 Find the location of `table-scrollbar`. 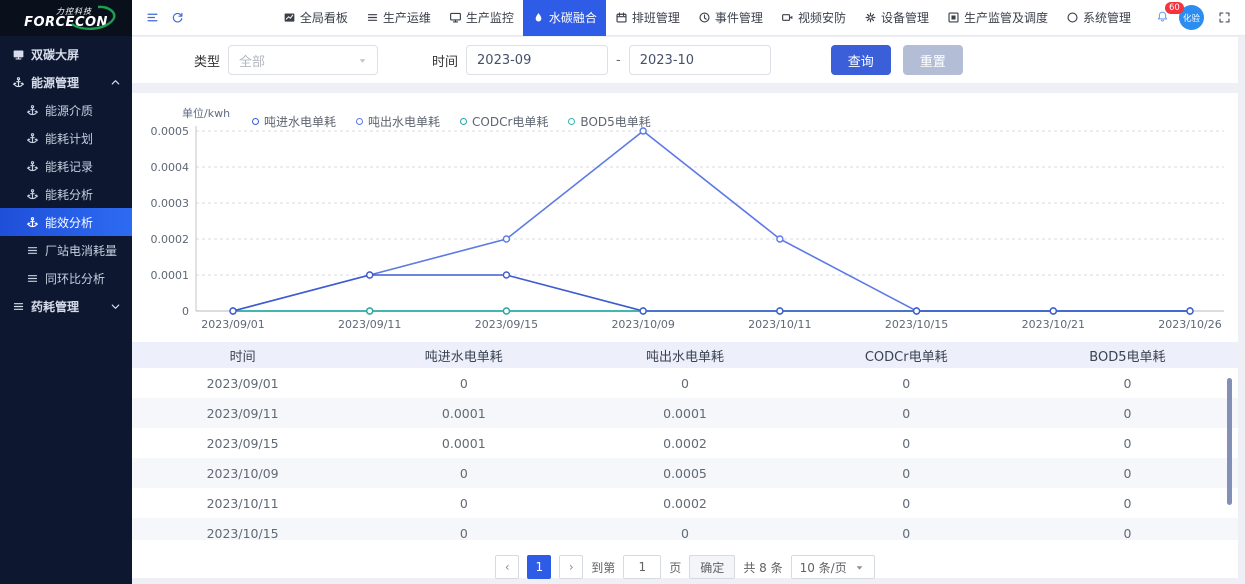

table-scrollbar is located at coordinates (1229, 441).